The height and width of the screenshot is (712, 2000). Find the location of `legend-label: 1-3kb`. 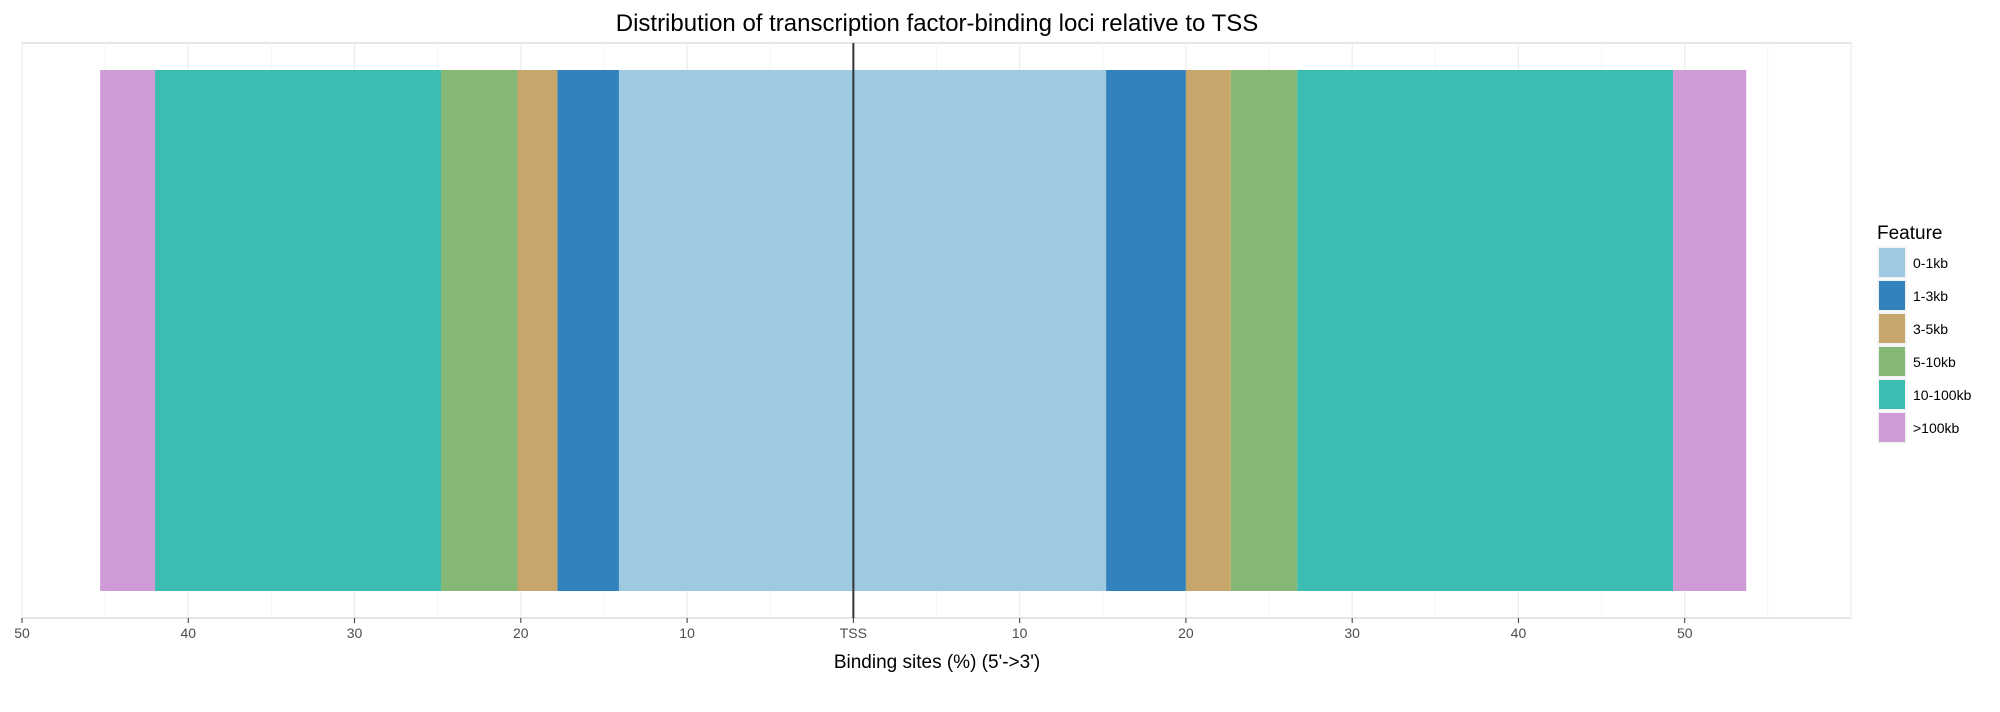

legend-label: 1-3kb is located at coordinates (1930, 296).